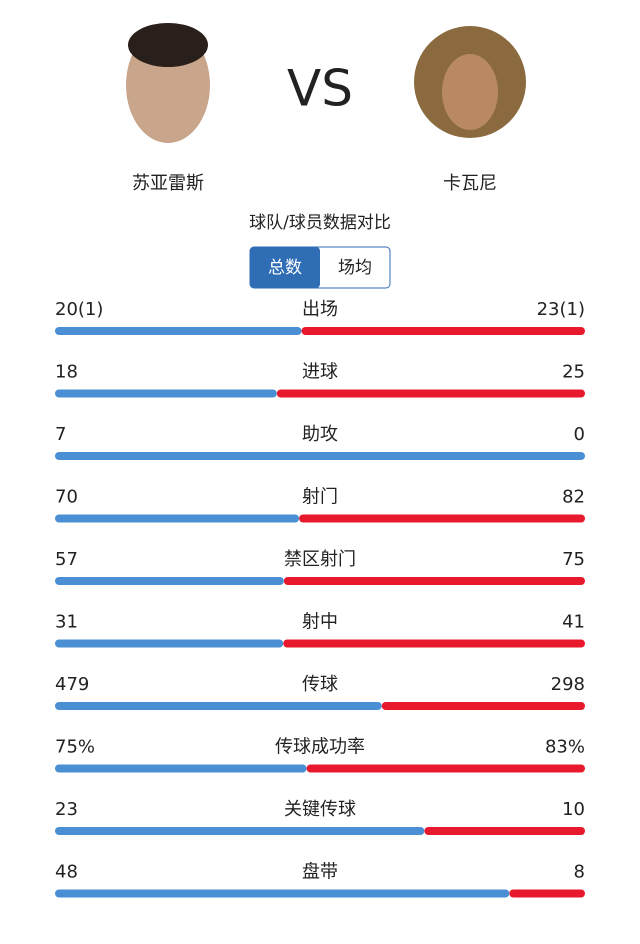 Image resolution: width=640 pixels, height=944 pixels. Describe the element at coordinates (66, 809) in the screenshot. I see `left-value: 23` at that location.